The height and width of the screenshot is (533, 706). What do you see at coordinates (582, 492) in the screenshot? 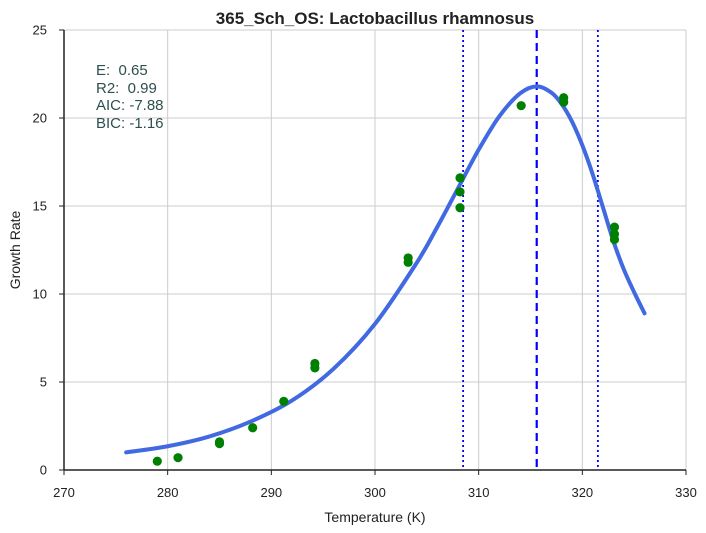
I see `x-tick-label: 320` at bounding box center [582, 492].